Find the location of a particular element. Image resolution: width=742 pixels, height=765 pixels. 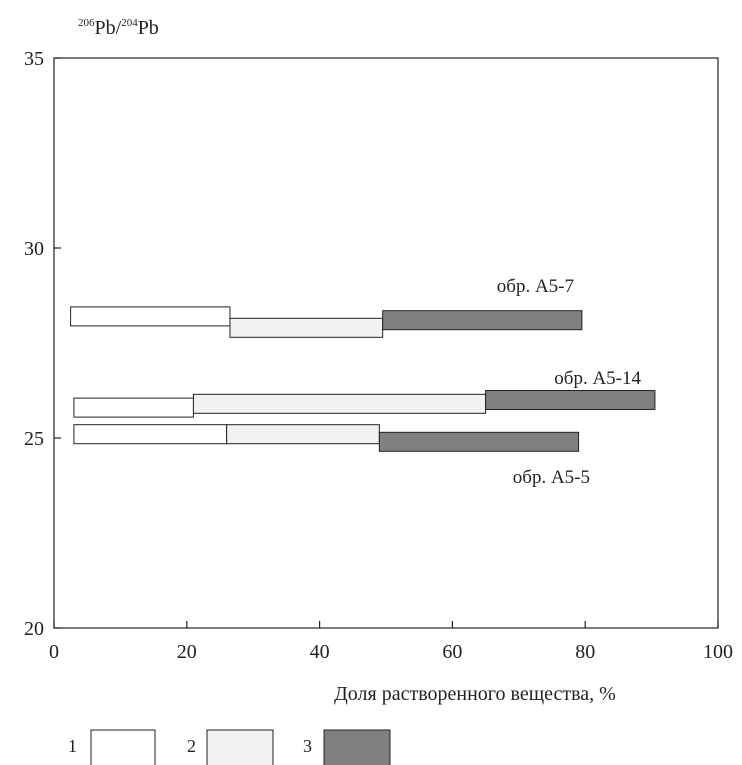

x-tick-label: 20 is located at coordinates (187, 652).